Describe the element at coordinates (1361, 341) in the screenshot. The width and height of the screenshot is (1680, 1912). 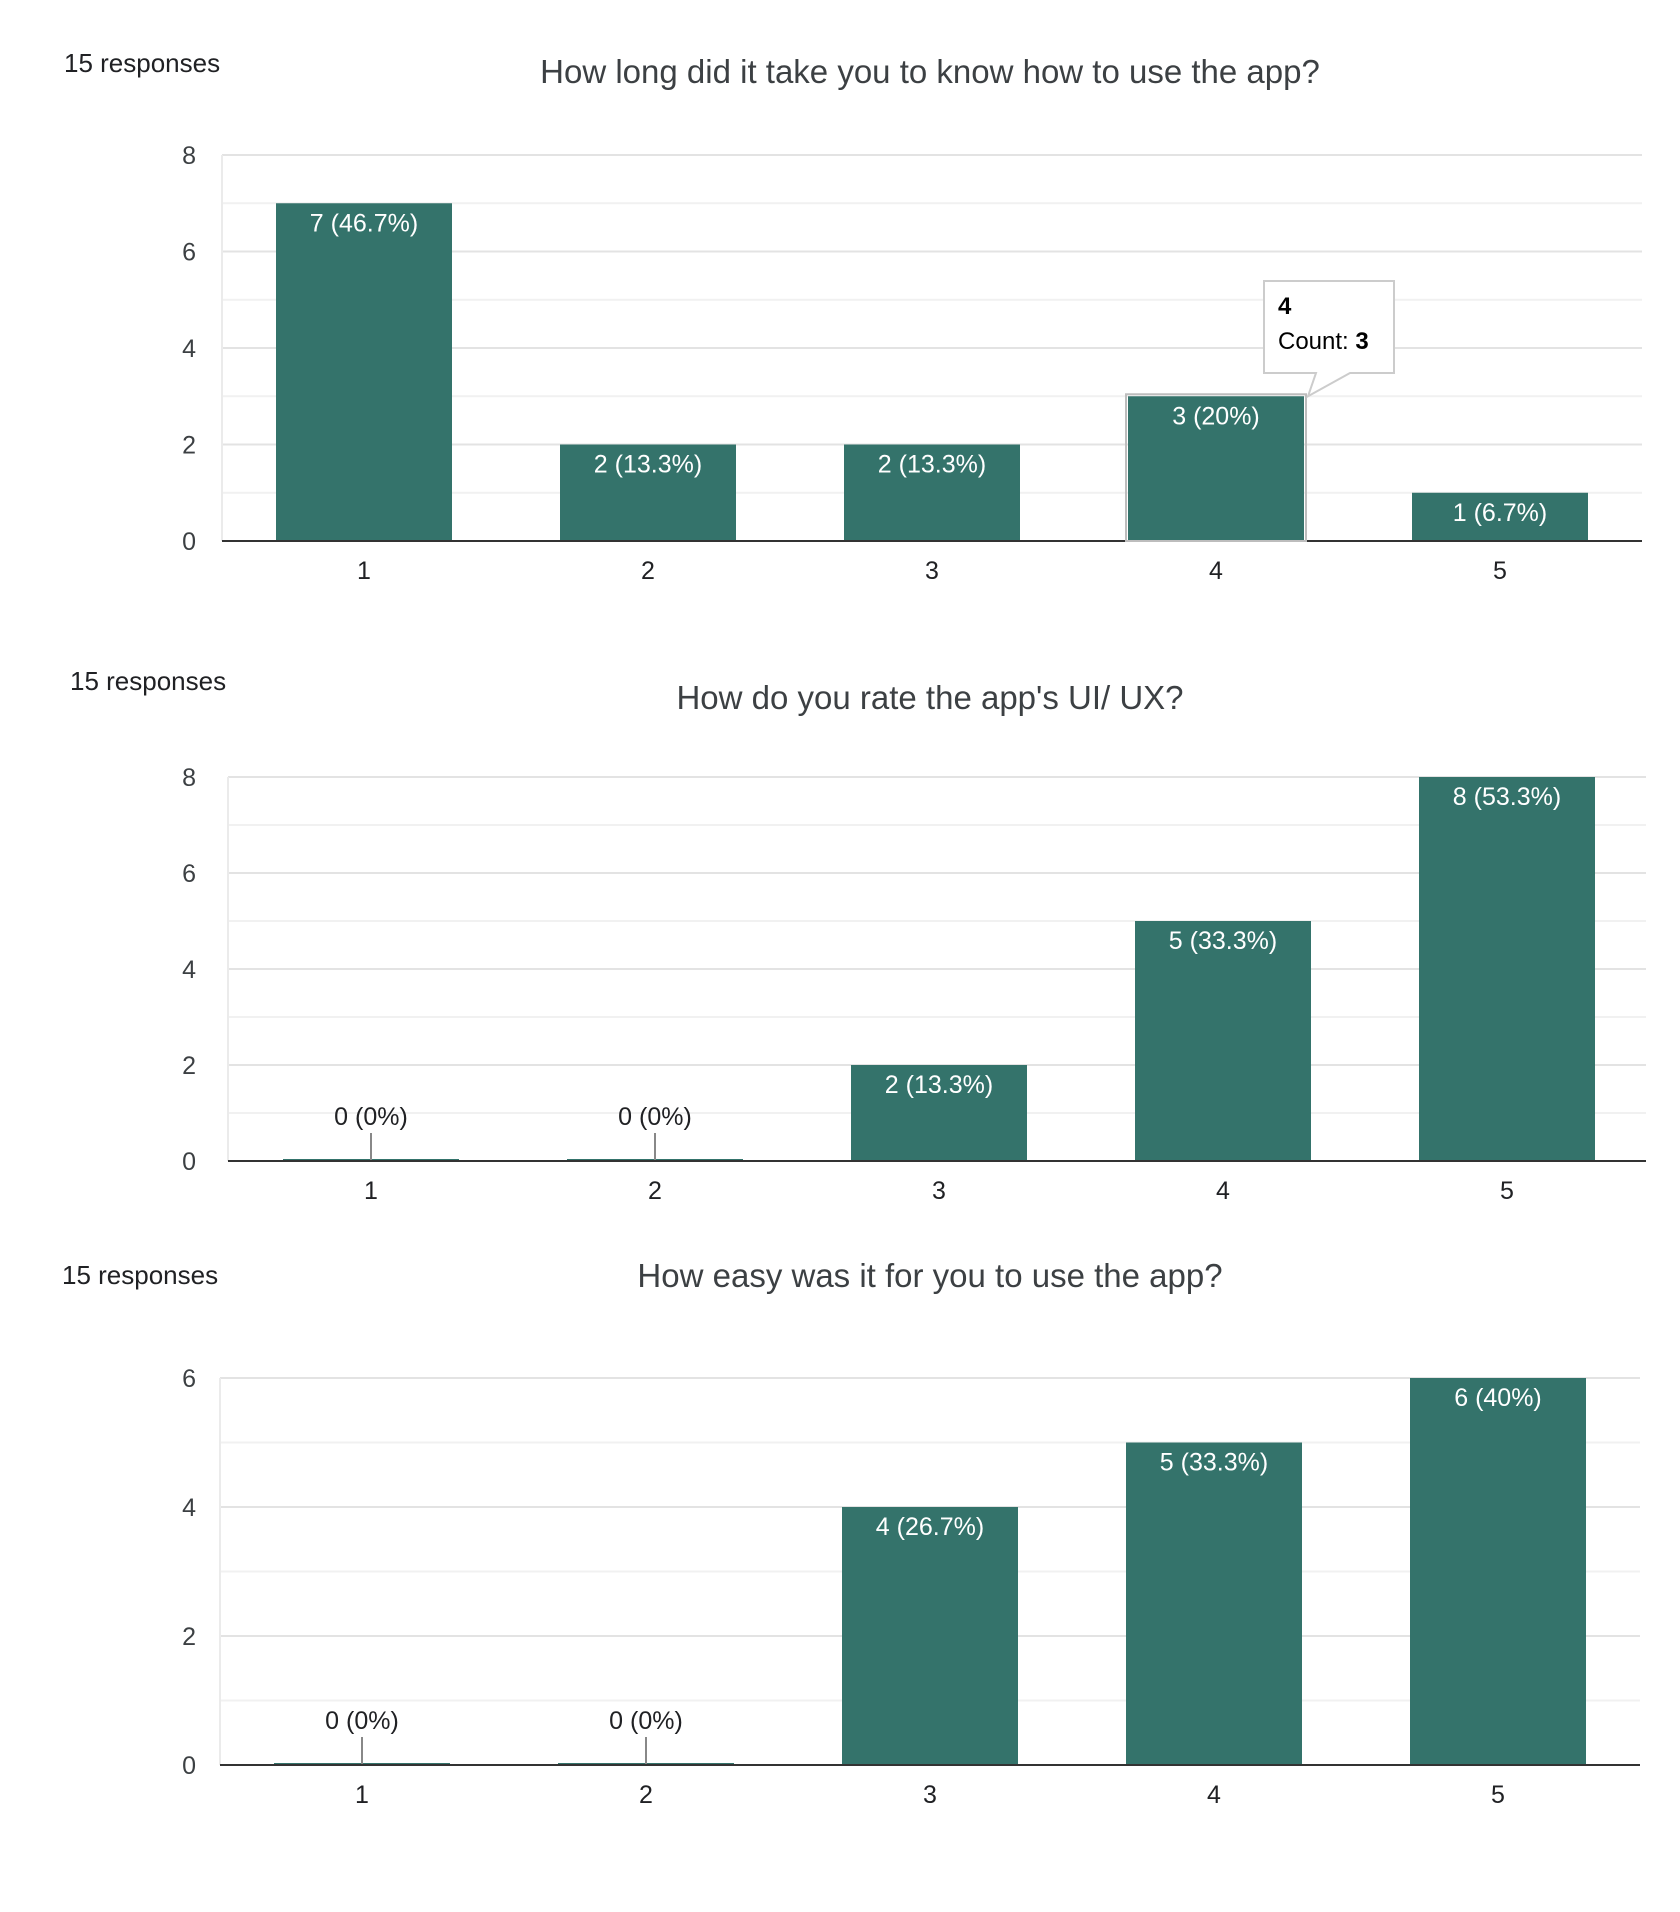
I see `tooltip-count-value: 3` at that location.